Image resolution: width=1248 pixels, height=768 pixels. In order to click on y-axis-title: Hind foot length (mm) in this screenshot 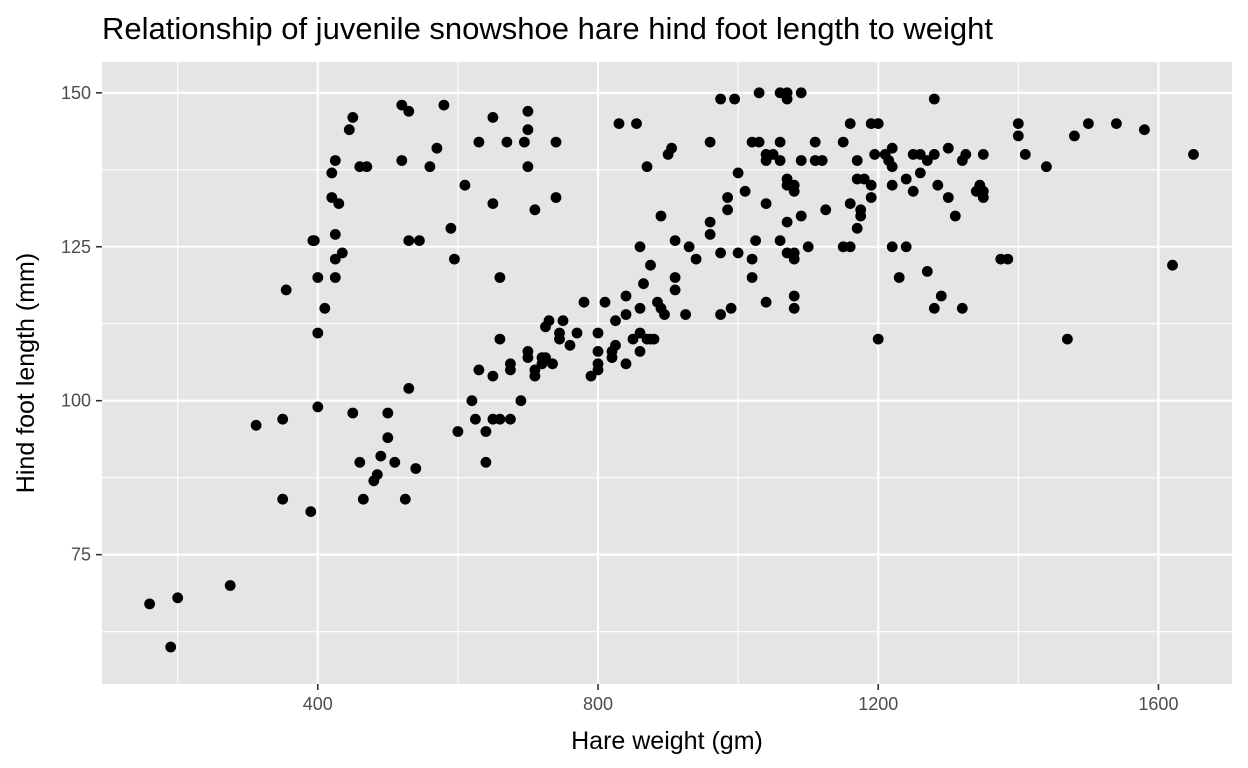, I will do `click(26, 373)`.